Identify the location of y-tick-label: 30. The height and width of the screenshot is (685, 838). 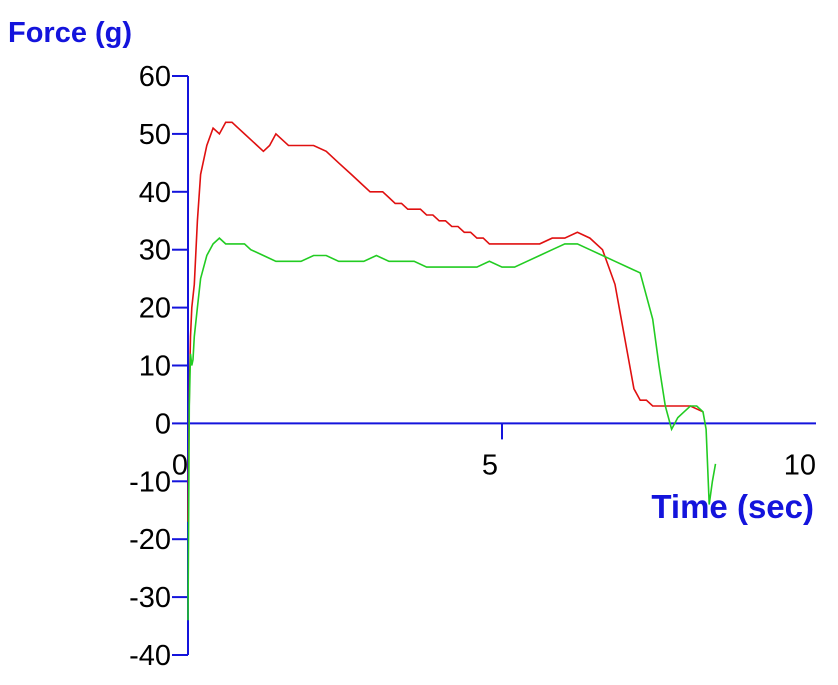
(155, 251).